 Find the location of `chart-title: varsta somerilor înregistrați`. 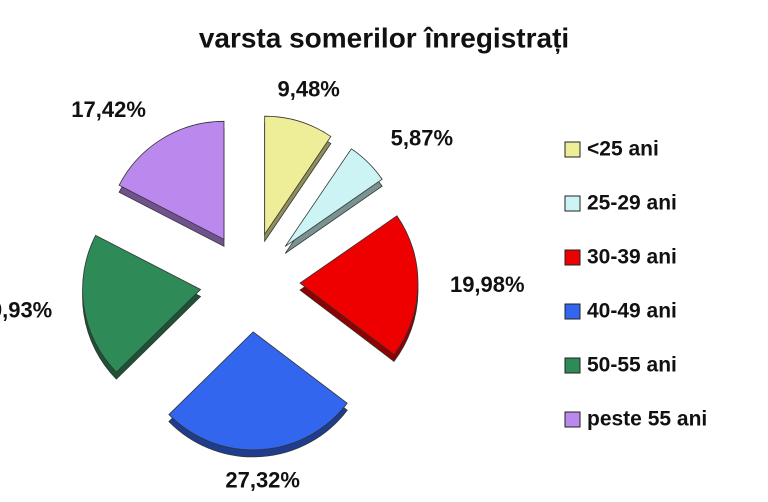

chart-title: varsta somerilor înregistrați is located at coordinates (384, 37).